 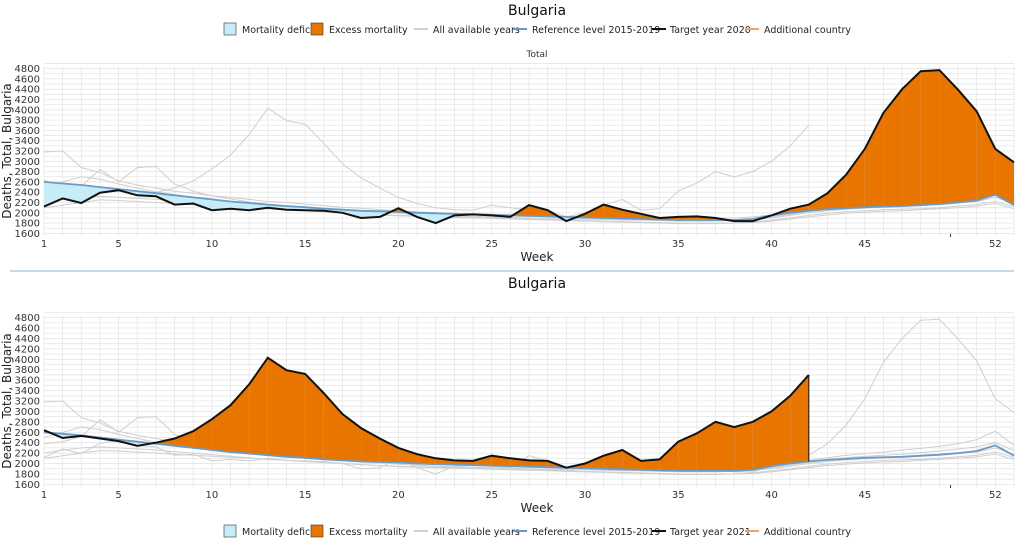 What do you see at coordinates (118, 244) in the screenshot?
I see `x-tick-label: 5` at bounding box center [118, 244].